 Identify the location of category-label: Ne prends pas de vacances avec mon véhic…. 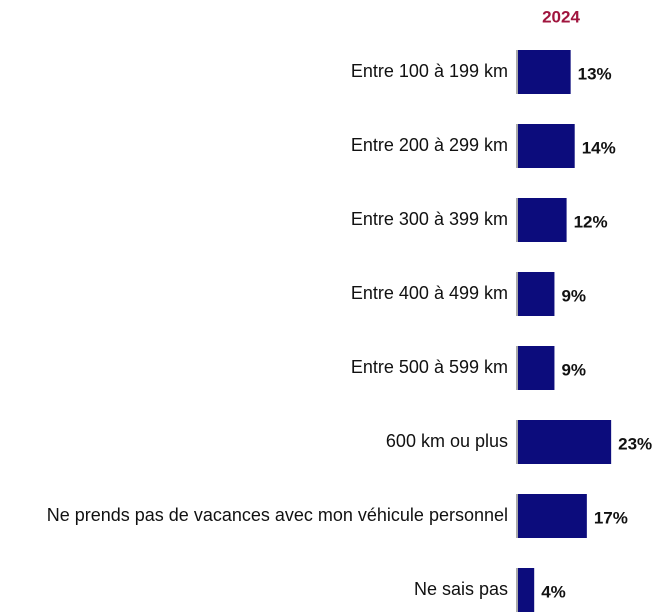
(277, 515).